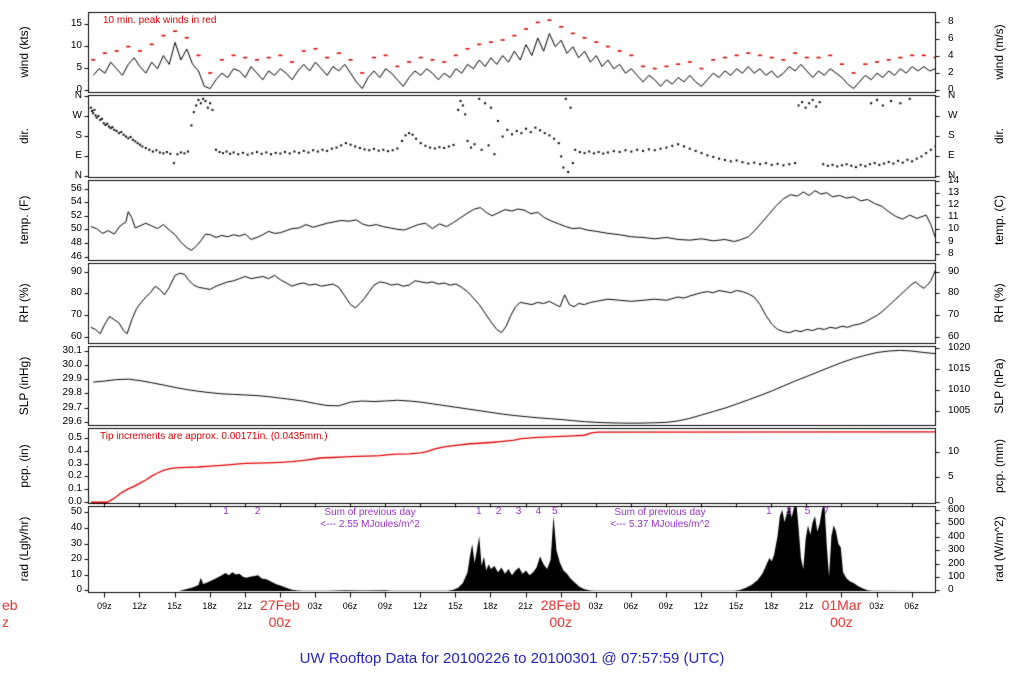 This screenshot has width=1024, height=700. I want to click on y-tick-label-right: 14, so click(954, 180).